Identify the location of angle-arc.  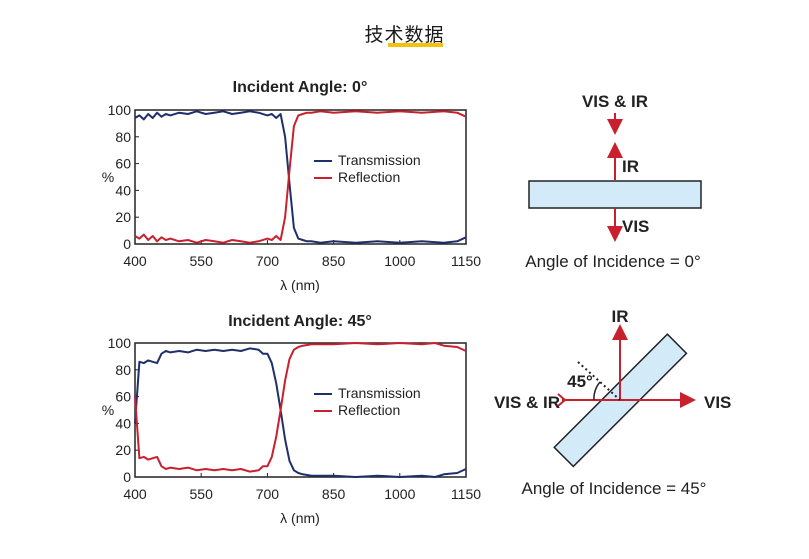
(597, 391).